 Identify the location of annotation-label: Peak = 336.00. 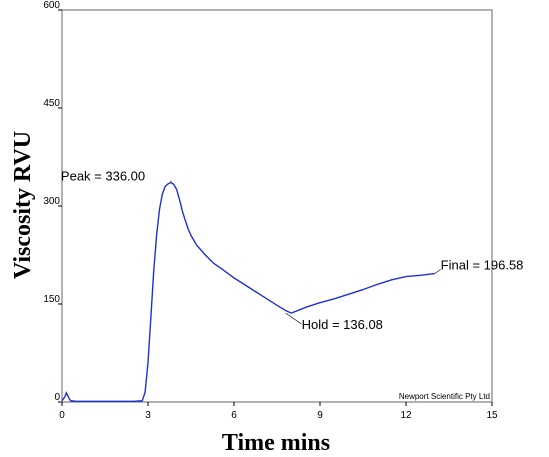
(103, 175).